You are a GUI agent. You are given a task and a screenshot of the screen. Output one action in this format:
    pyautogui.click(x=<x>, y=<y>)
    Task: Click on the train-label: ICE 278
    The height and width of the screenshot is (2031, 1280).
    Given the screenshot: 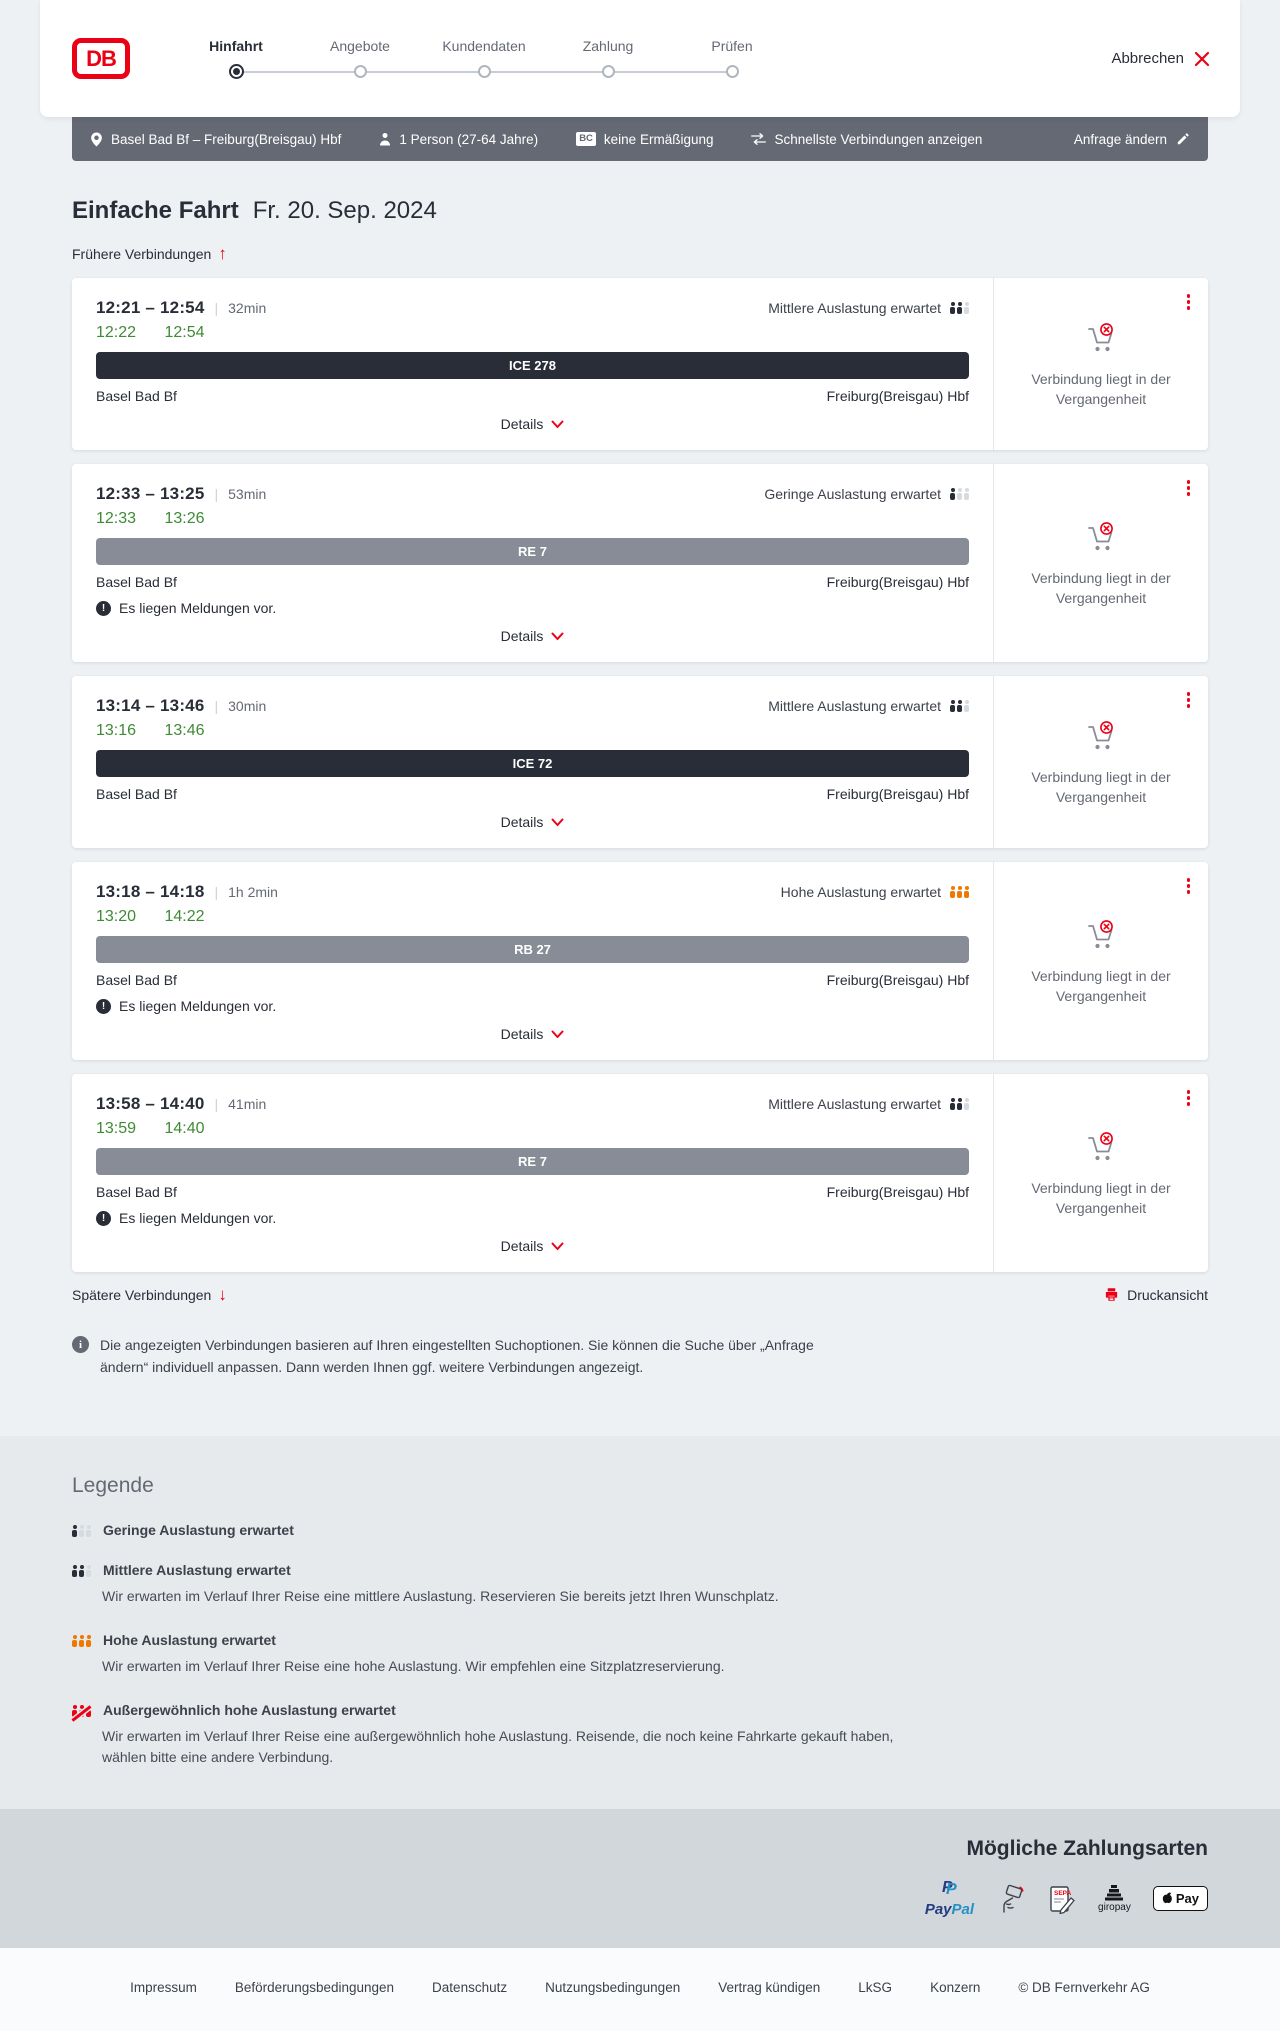 What is the action you would take?
    pyautogui.click(x=532, y=365)
    